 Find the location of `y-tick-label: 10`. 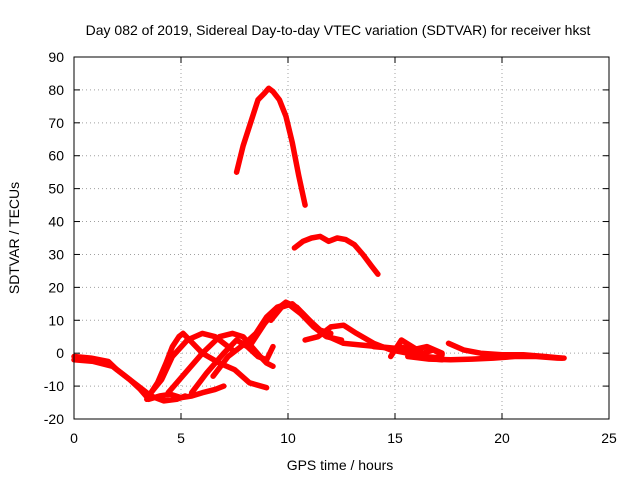

y-tick-label: 10 is located at coordinates (56, 320).